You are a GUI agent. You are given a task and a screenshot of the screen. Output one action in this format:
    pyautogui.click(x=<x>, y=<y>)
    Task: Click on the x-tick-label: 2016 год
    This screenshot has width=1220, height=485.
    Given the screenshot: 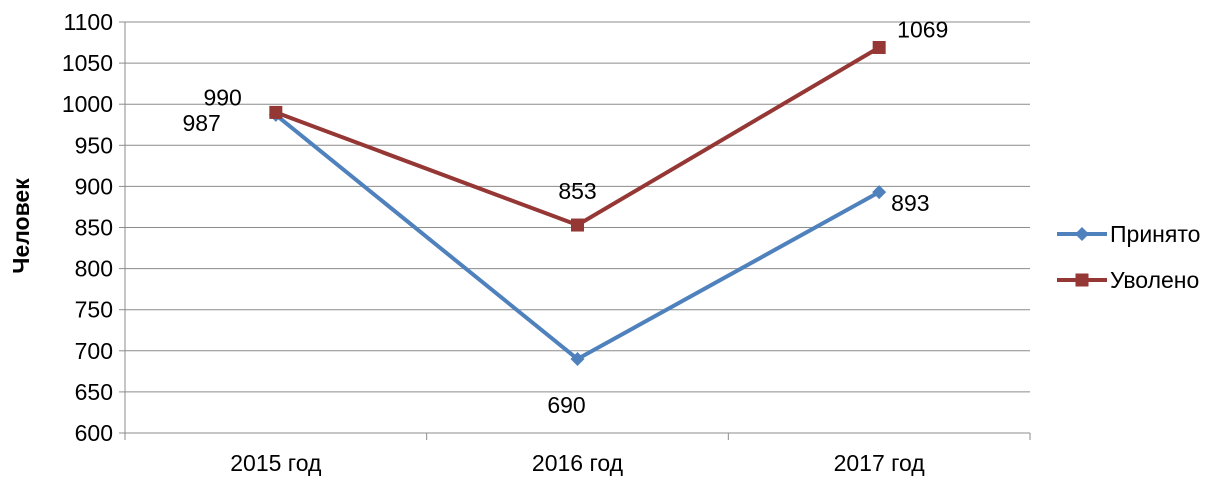 What is the action you would take?
    pyautogui.click(x=578, y=463)
    